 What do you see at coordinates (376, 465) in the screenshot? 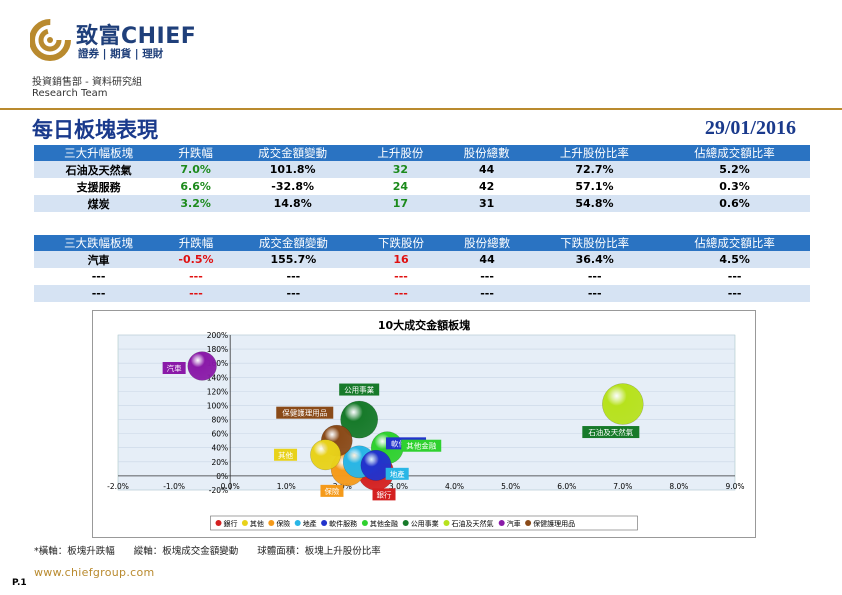
I see `bubble-軟件服務` at bounding box center [376, 465].